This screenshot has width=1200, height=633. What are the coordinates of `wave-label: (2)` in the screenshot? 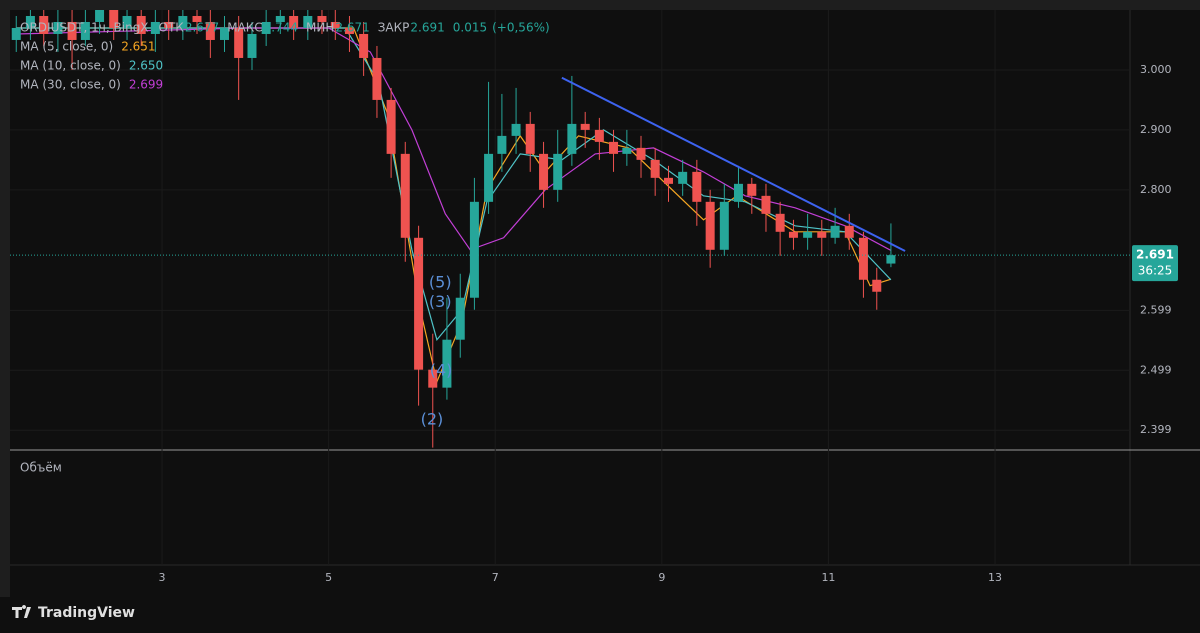 It's located at (432, 419).